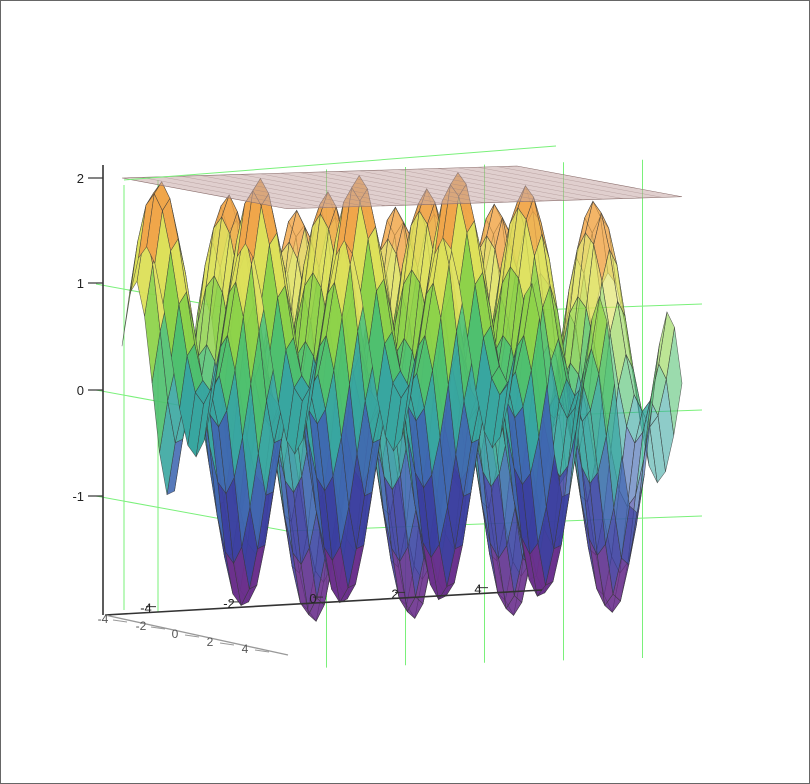 The height and width of the screenshot is (784, 810). What do you see at coordinates (516, 348) in the screenshot?
I see `surface-patch` at bounding box center [516, 348].